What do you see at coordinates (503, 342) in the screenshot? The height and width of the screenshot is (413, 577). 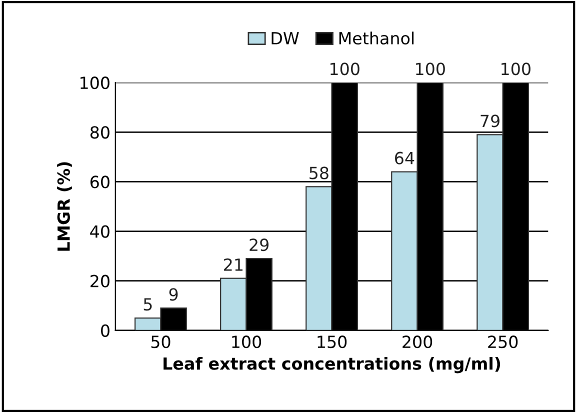 I see `x-tick-label: 250` at bounding box center [503, 342].